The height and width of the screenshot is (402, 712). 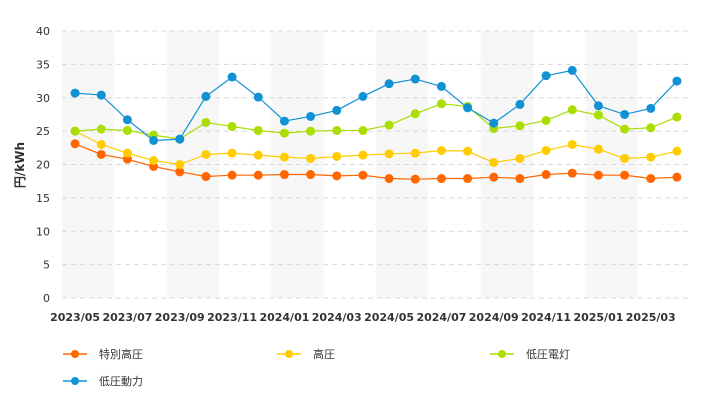 I want to click on x-tick-label: 2024/01, so click(x=284, y=317).